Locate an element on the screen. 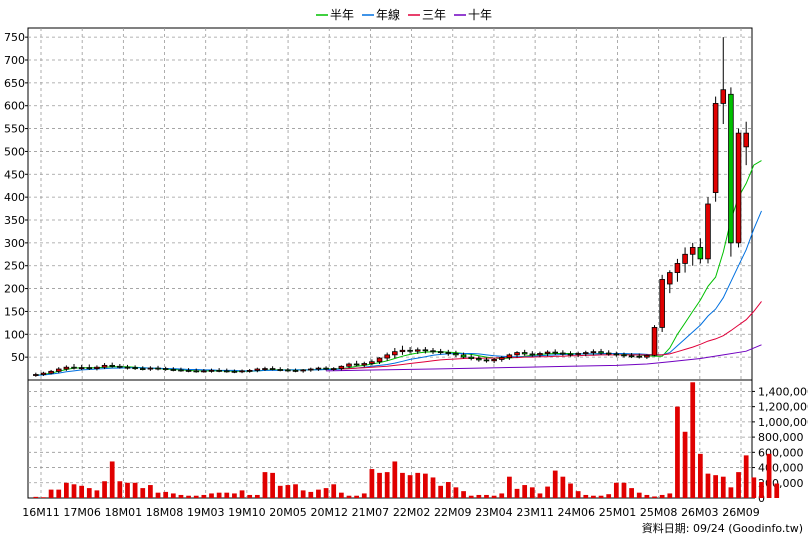 This screenshot has height=540, width=808. x-tick-label: 20M05 is located at coordinates (288, 512).